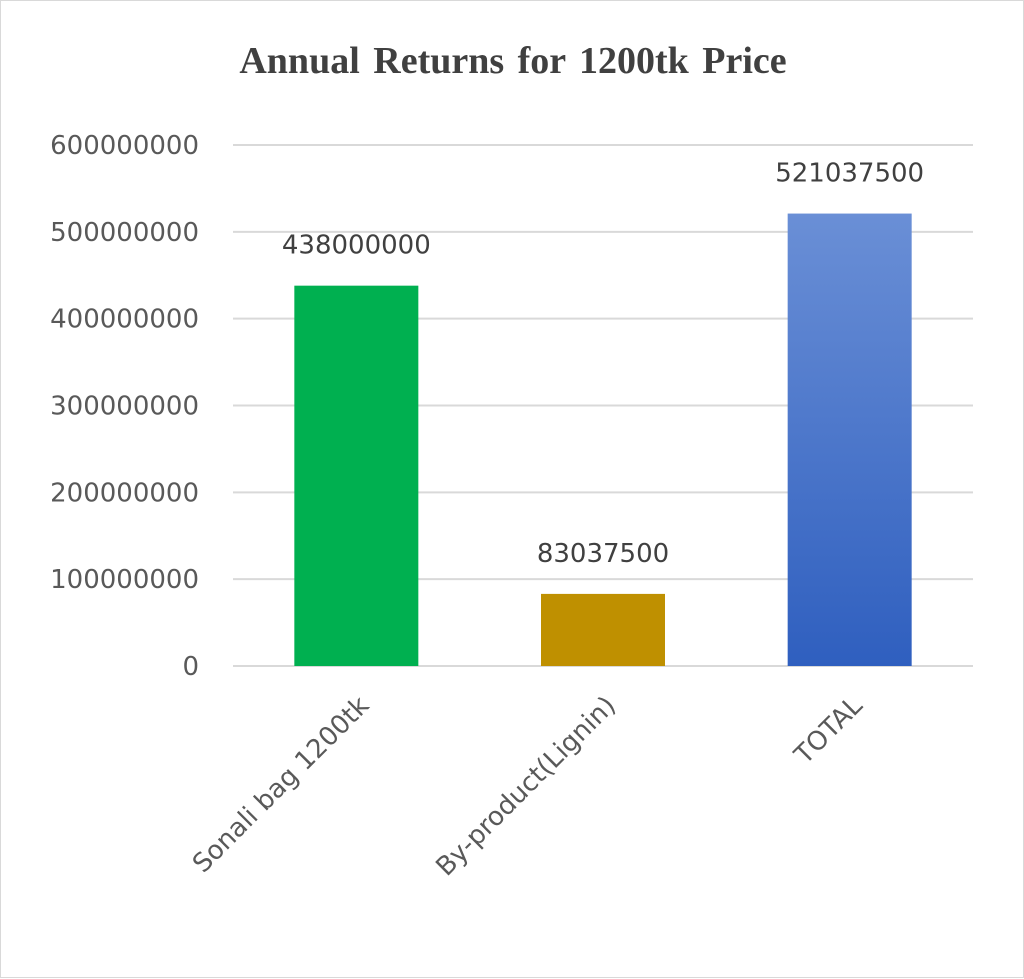  What do you see at coordinates (281, 785) in the screenshot?
I see `x-category-label: Sonali bag 1200tk` at bounding box center [281, 785].